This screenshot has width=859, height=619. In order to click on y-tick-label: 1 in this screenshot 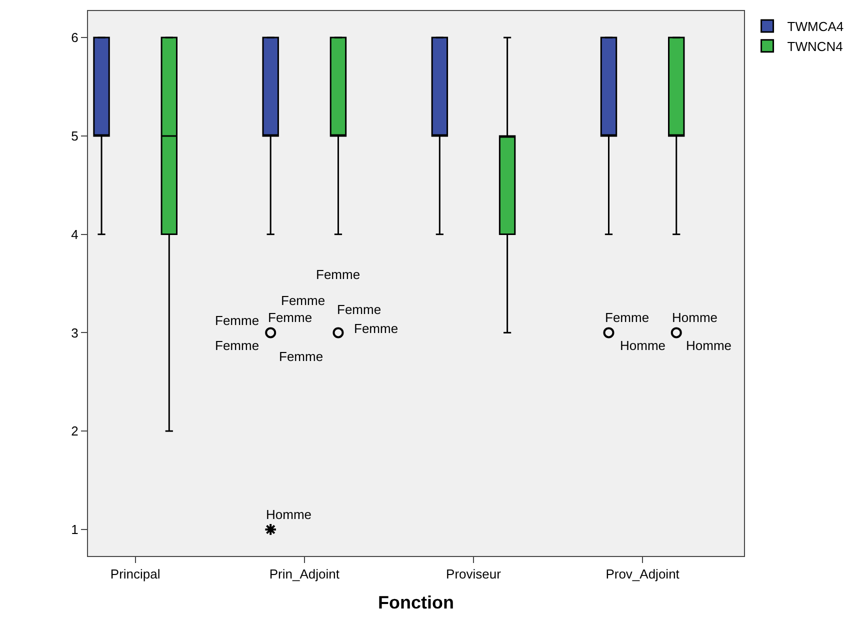, I will do `click(74, 529)`.